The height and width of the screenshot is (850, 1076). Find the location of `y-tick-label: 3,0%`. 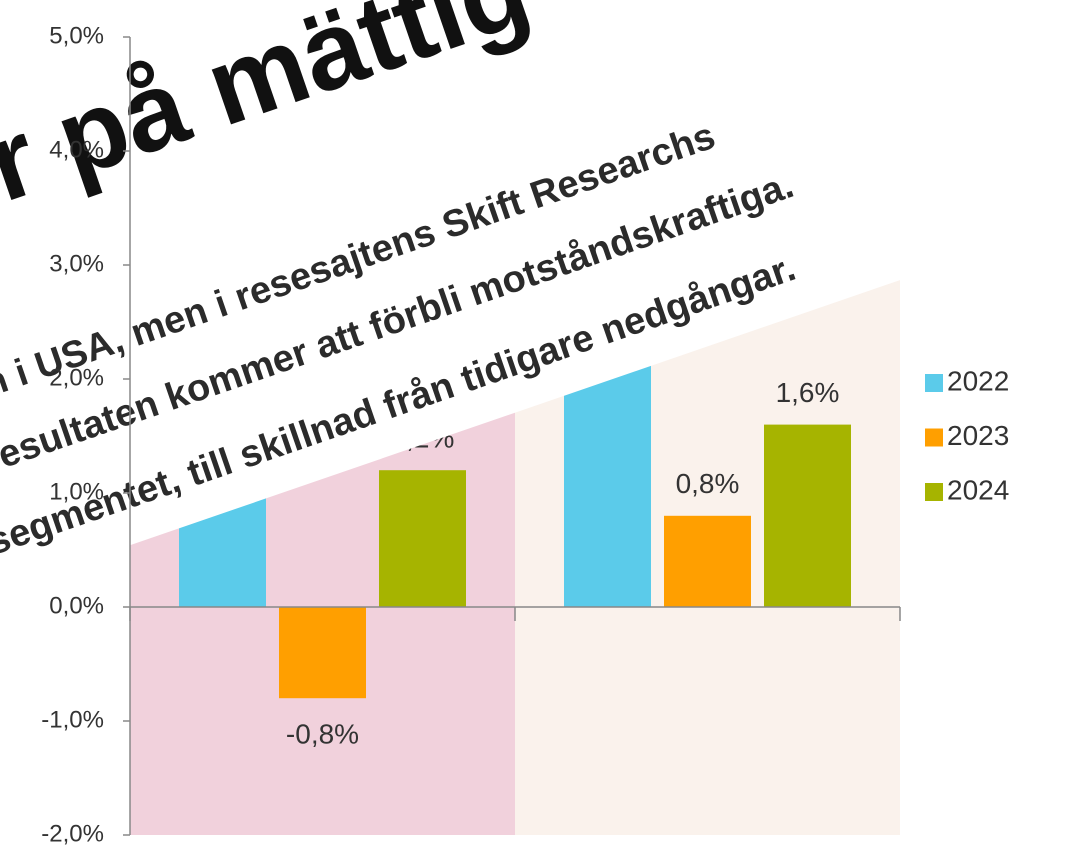

y-tick-label: 3,0% is located at coordinates (76, 263).